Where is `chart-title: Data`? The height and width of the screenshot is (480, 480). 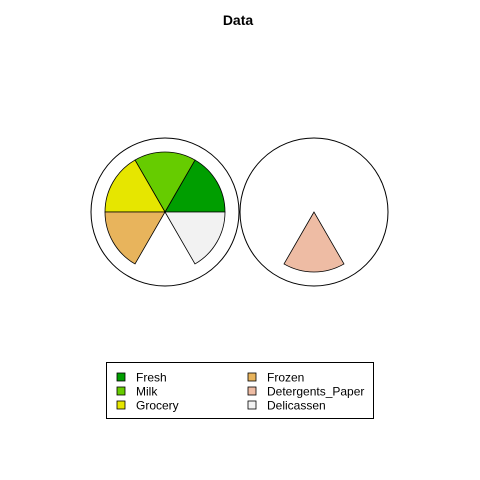 chart-title: Data is located at coordinates (238, 20).